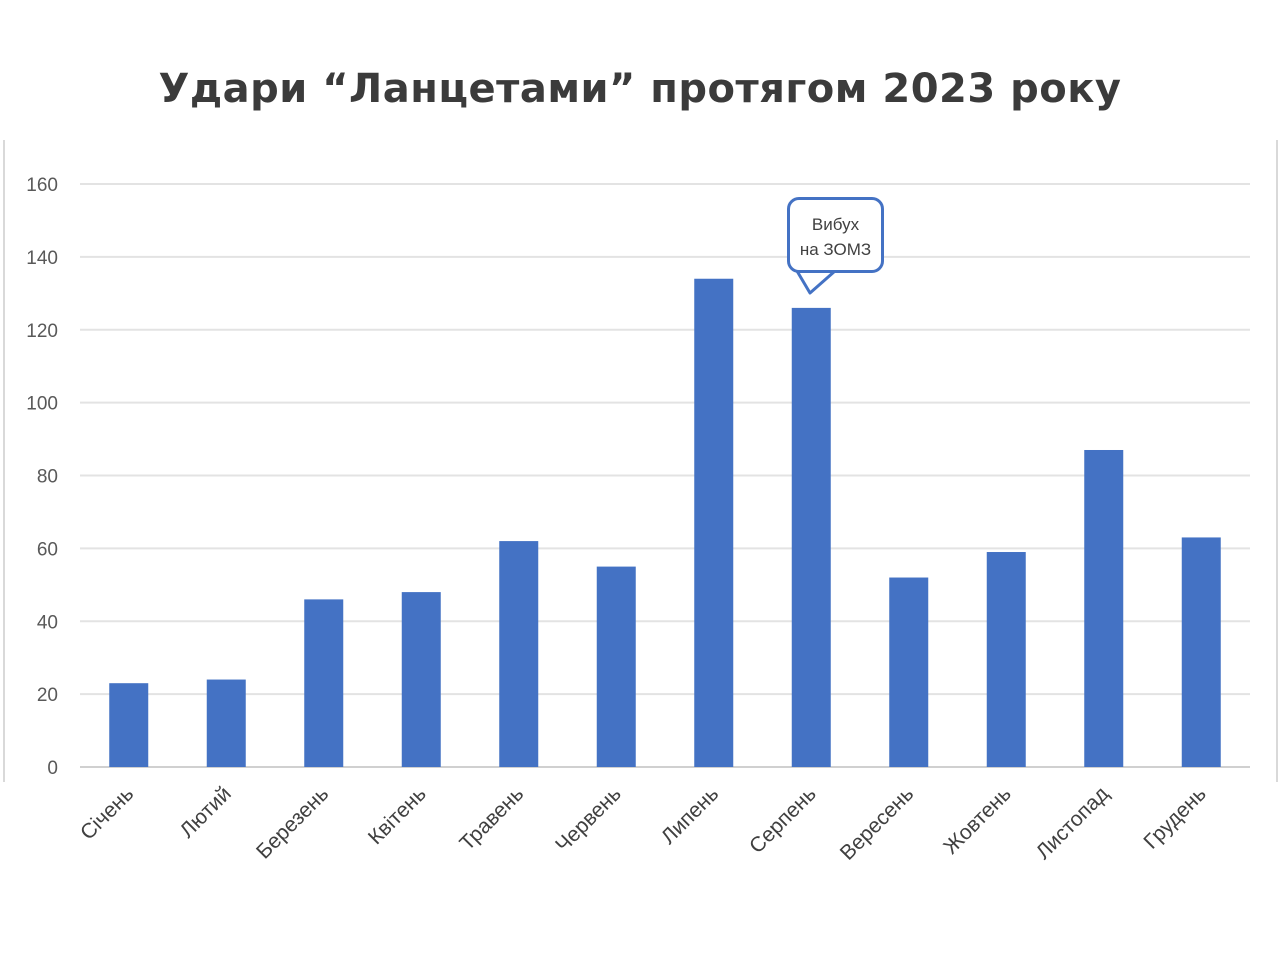 The width and height of the screenshot is (1280, 959). I want to click on x-tick-label: Листопад, so click(1073, 823).